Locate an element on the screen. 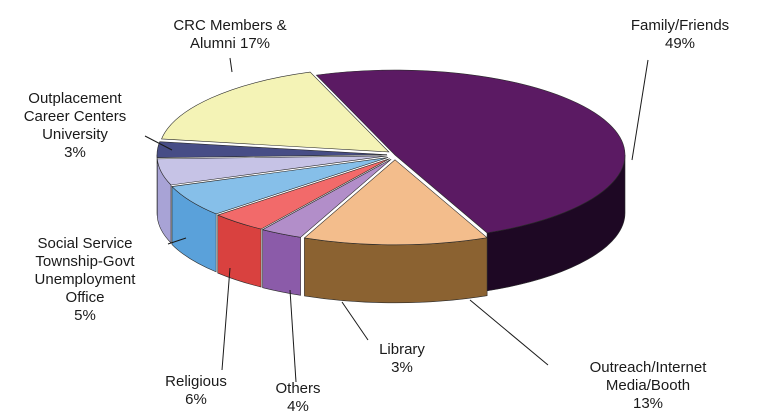  slice-label-0: Family/Friends 49% is located at coordinates (680, 34).